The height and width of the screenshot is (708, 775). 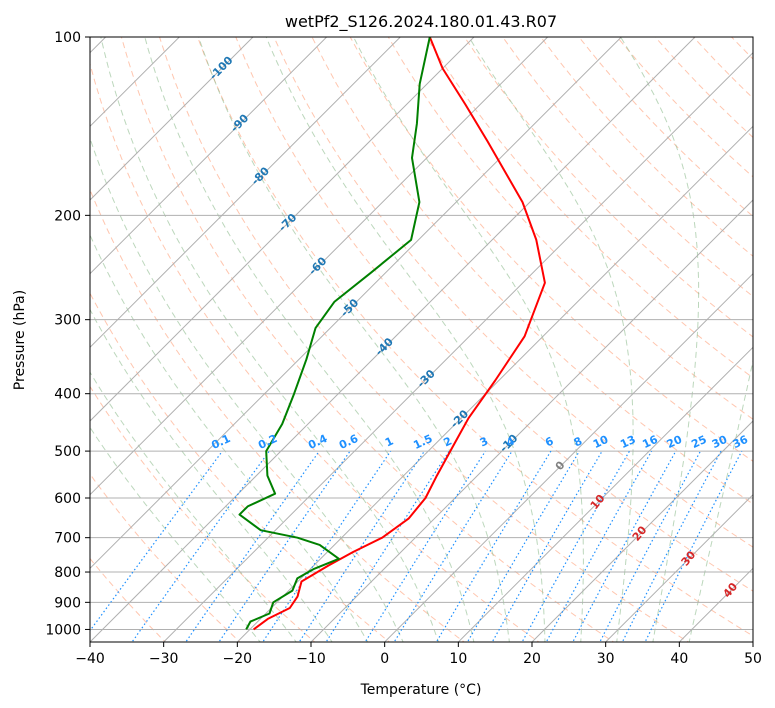 I want to click on mixing-ratio-label: 20, so click(x=675, y=442).